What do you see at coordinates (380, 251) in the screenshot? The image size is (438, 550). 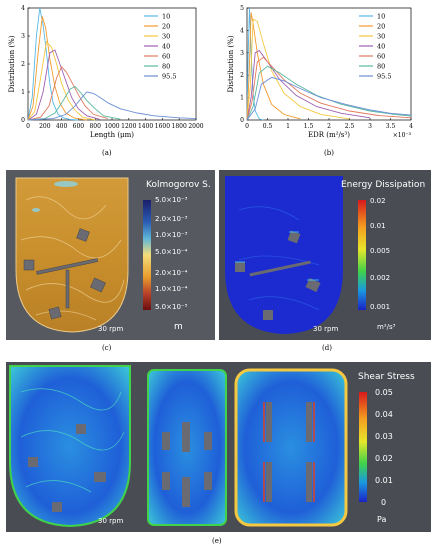 I see `colorbar-tick: 0.005` at bounding box center [380, 251].